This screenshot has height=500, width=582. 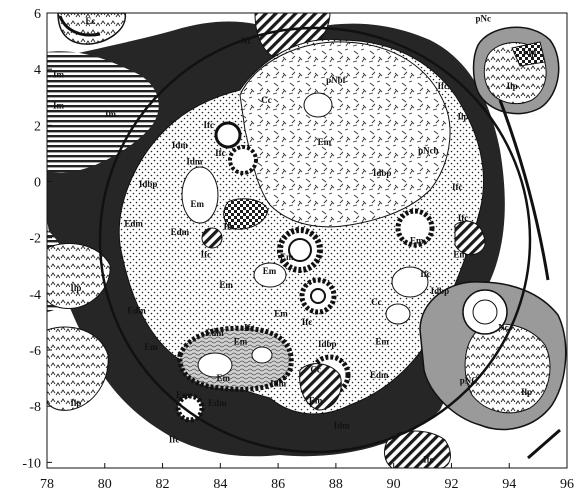 I want to click on unit-label-u19: Idbp, so click(x=382, y=173).